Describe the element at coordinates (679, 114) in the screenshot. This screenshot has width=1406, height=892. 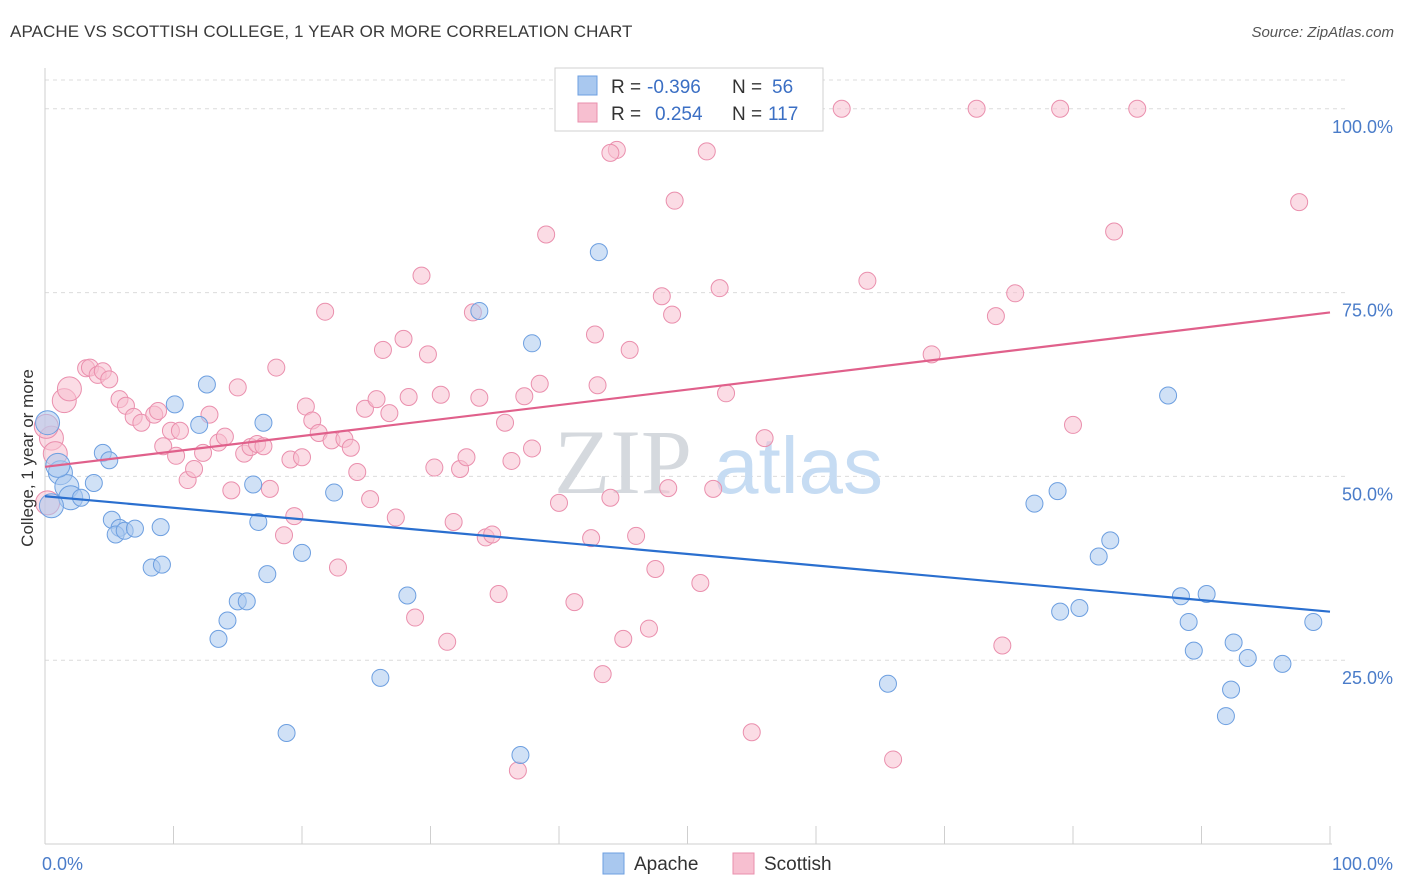
I see `legend-r-value-scottish: 0.254` at that location.